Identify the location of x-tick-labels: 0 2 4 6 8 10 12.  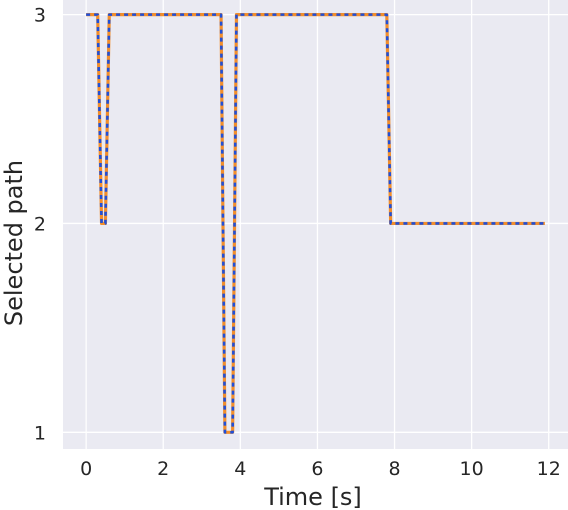
(320, 469).